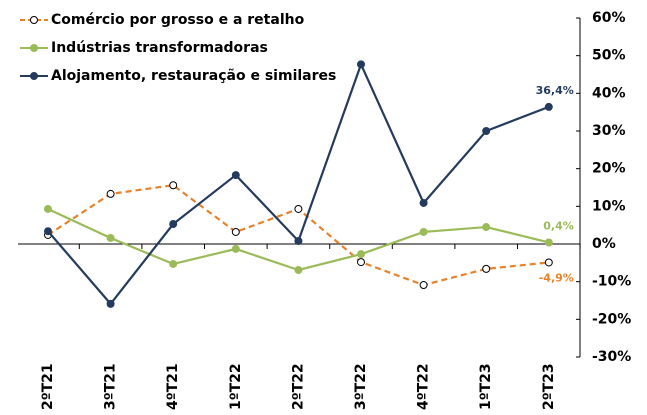 The width and height of the screenshot is (647, 415). What do you see at coordinates (48, 386) in the screenshot?
I see `x-tick-label: 2ºT21` at bounding box center [48, 386].